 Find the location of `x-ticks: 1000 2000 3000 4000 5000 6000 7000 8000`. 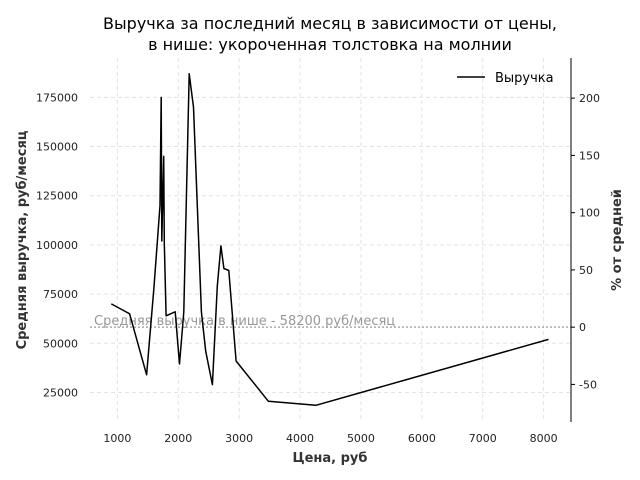

x-ticks: 1000 2000 3000 4000 5000 6000 7000 8000 is located at coordinates (330, 438).